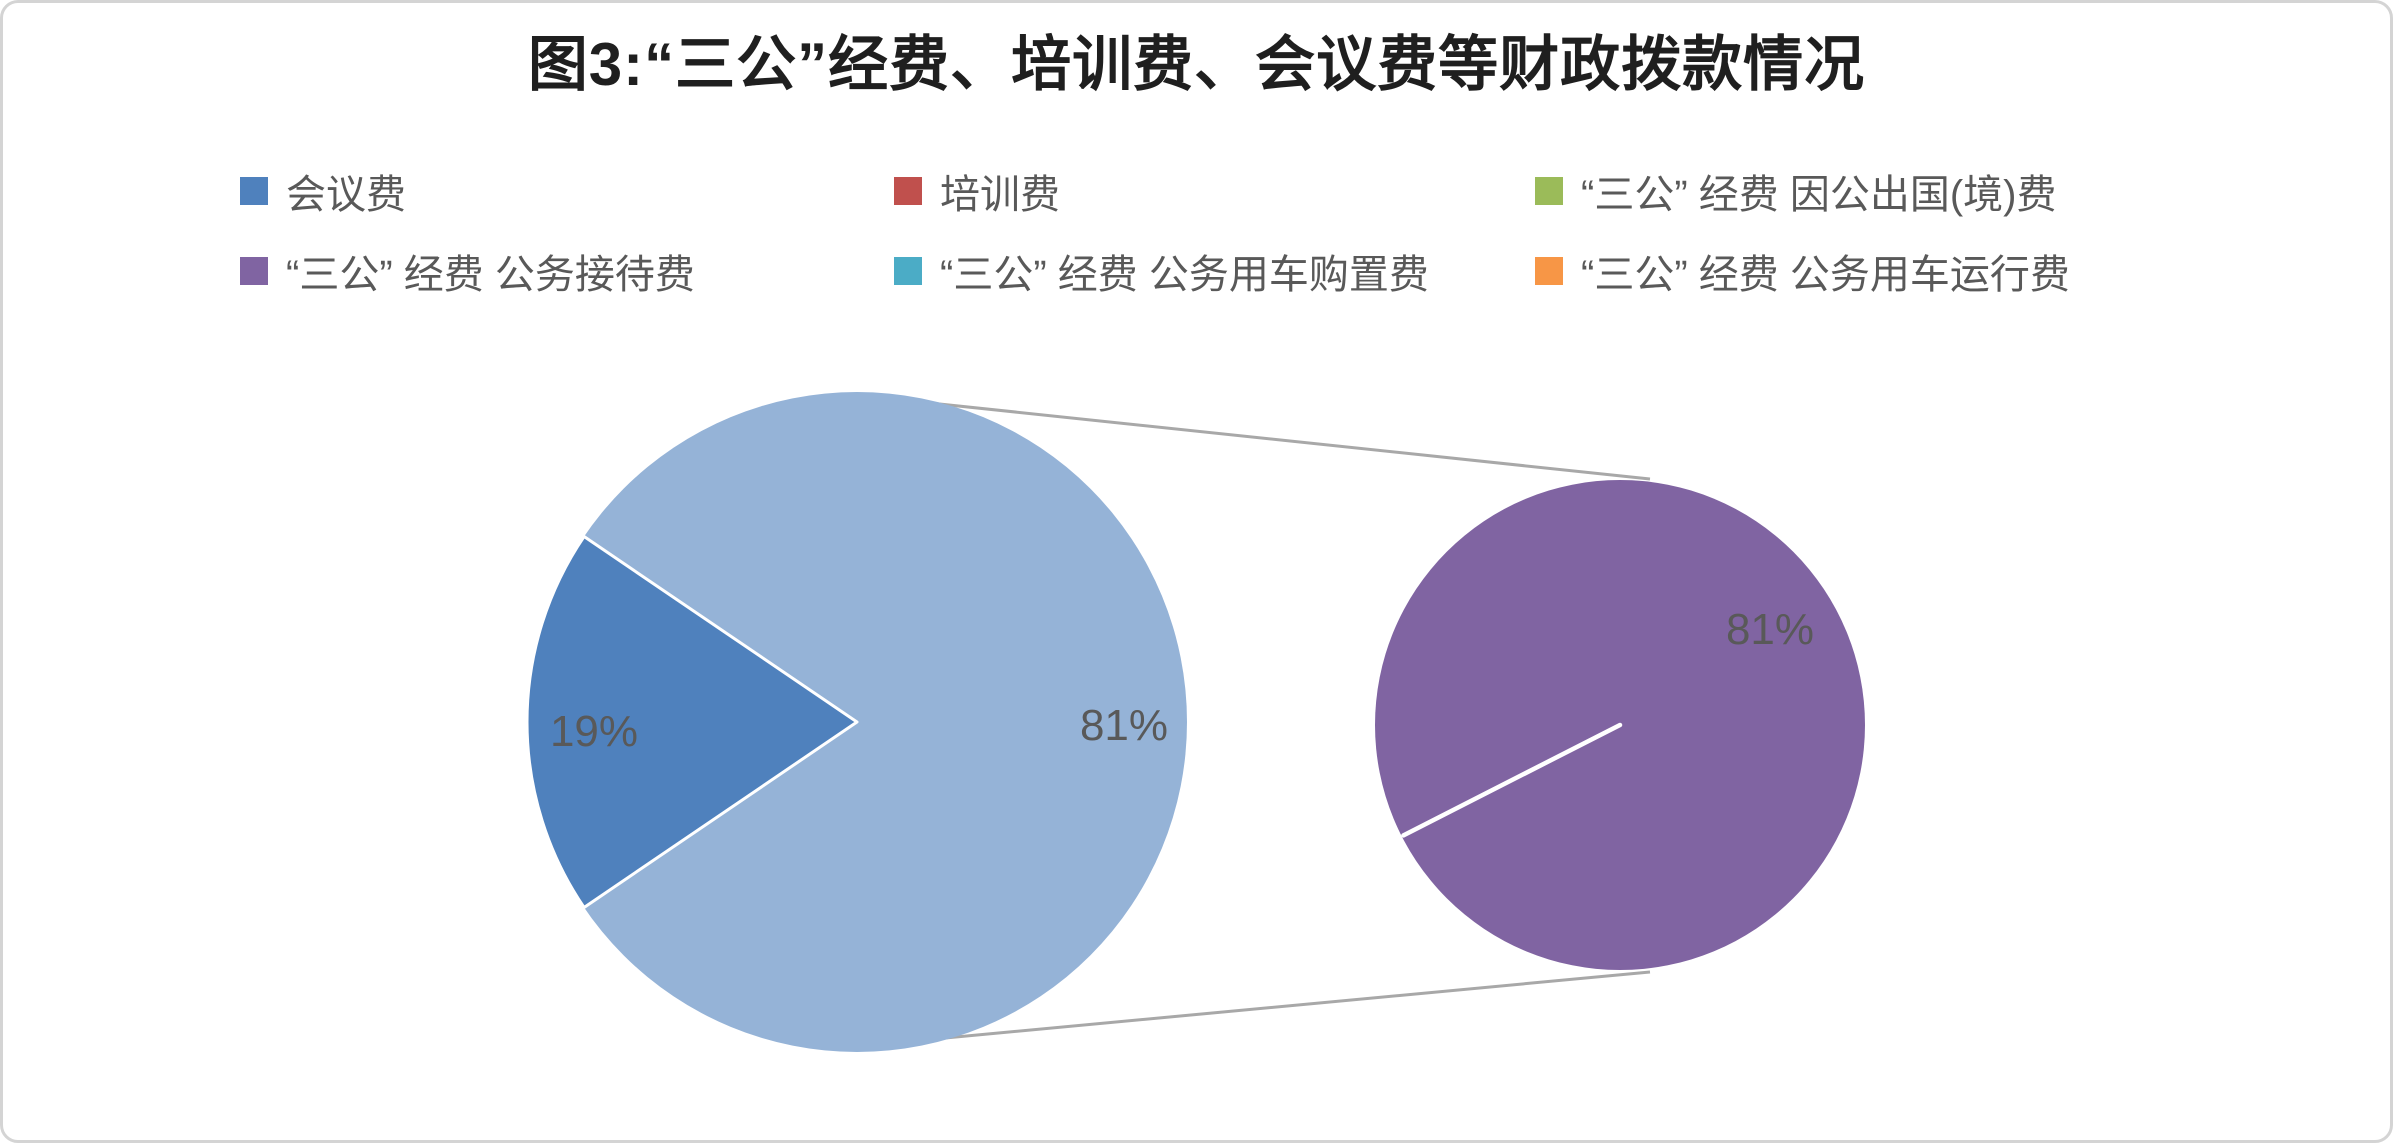 The width and height of the screenshot is (2393, 1143). What do you see at coordinates (1124, 725) in the screenshot?
I see `main-pie-data-label: 81%` at bounding box center [1124, 725].